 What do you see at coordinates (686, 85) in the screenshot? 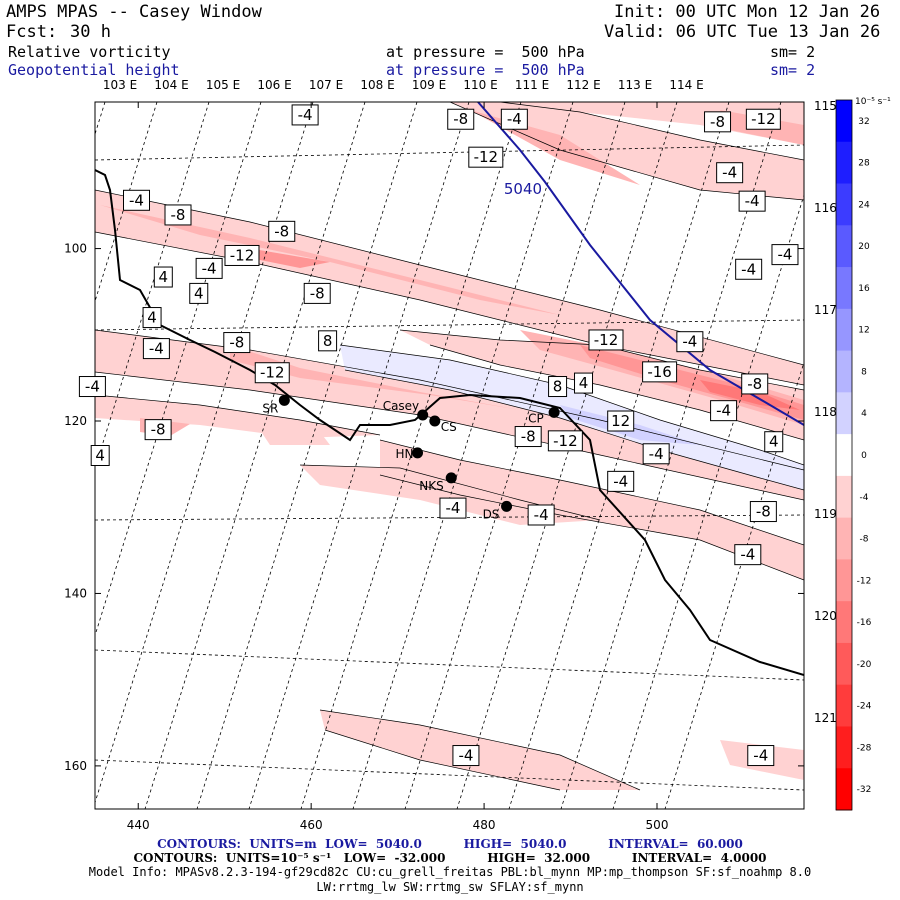
I see `longitude-label: 114 E` at bounding box center [686, 85].